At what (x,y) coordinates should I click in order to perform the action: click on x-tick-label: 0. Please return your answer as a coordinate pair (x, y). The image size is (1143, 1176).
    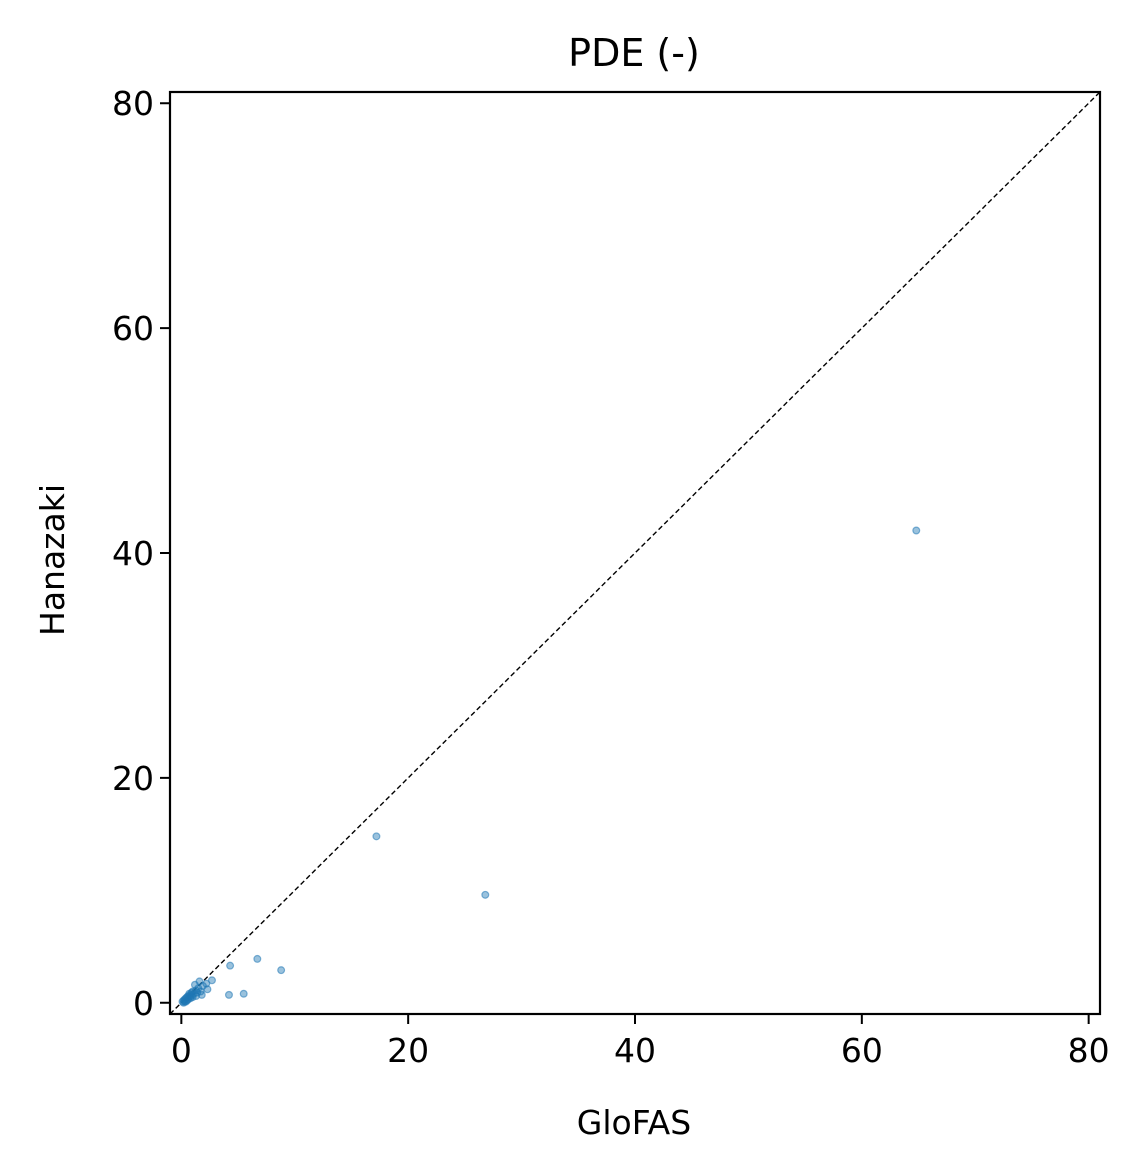
    Looking at the image, I should click on (181, 1050).